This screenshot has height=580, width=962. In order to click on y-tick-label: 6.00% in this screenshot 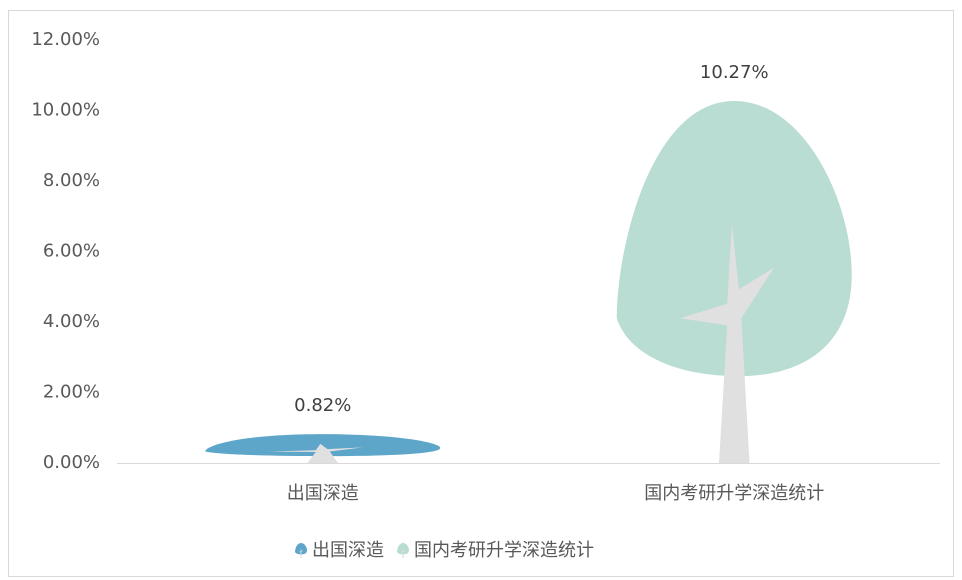, I will do `click(71, 251)`.